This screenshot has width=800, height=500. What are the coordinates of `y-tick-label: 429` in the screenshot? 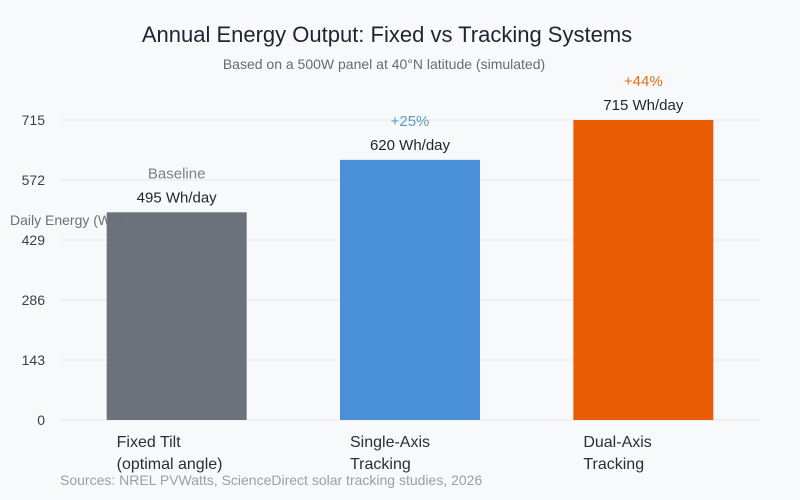 It's located at (34, 240).